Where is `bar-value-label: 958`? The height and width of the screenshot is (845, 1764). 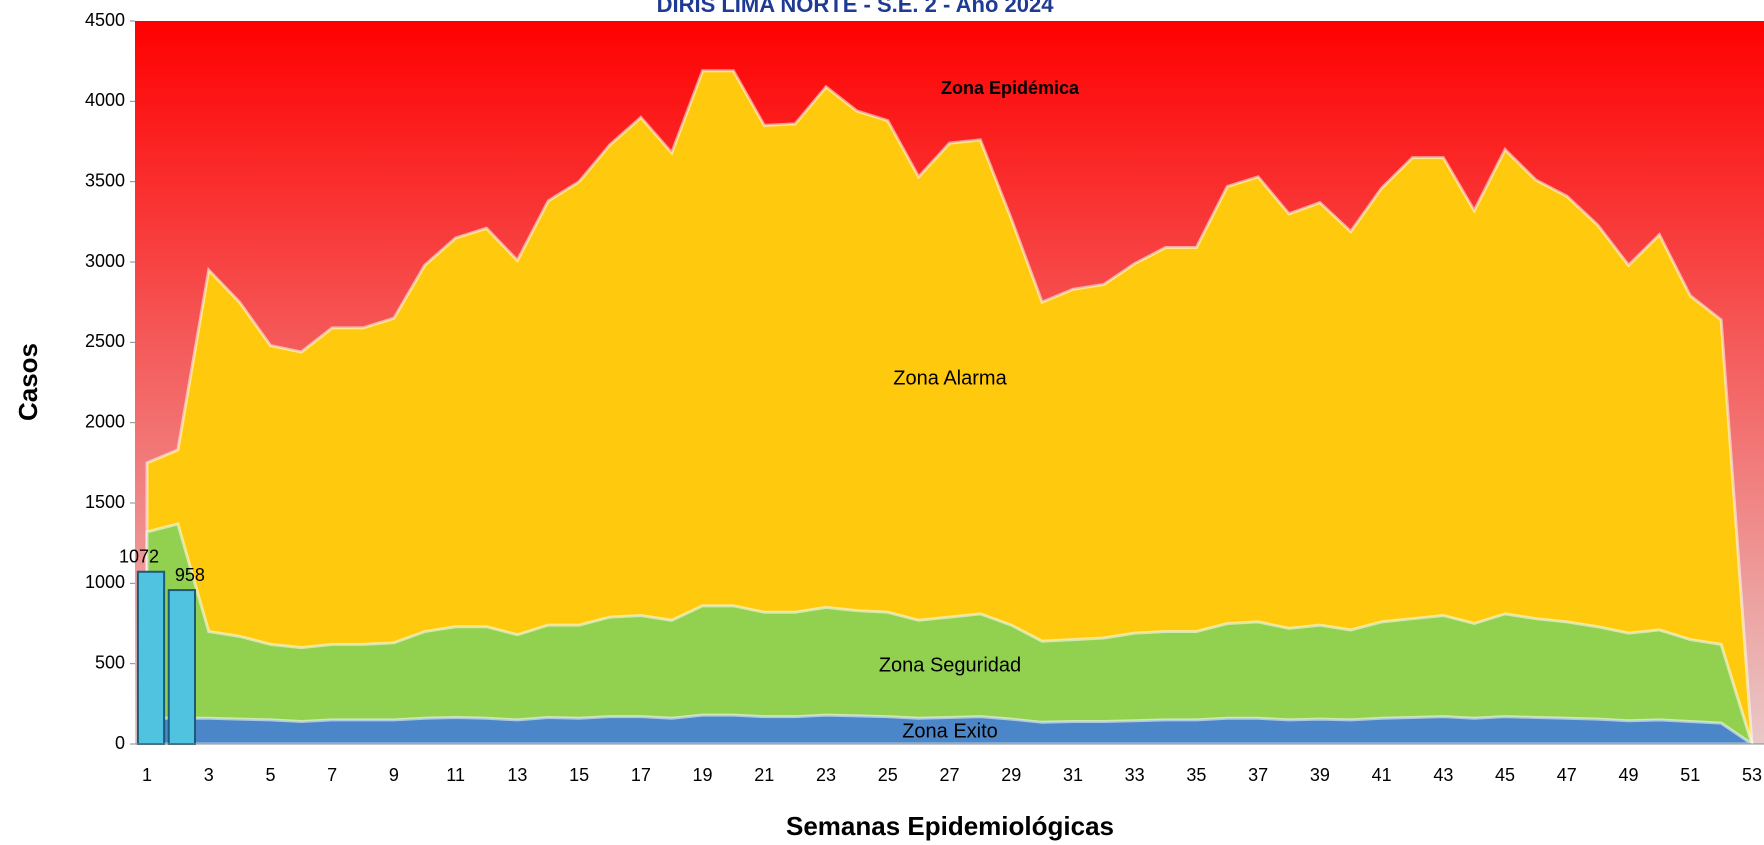 bar-value-label: 958 is located at coordinates (190, 575).